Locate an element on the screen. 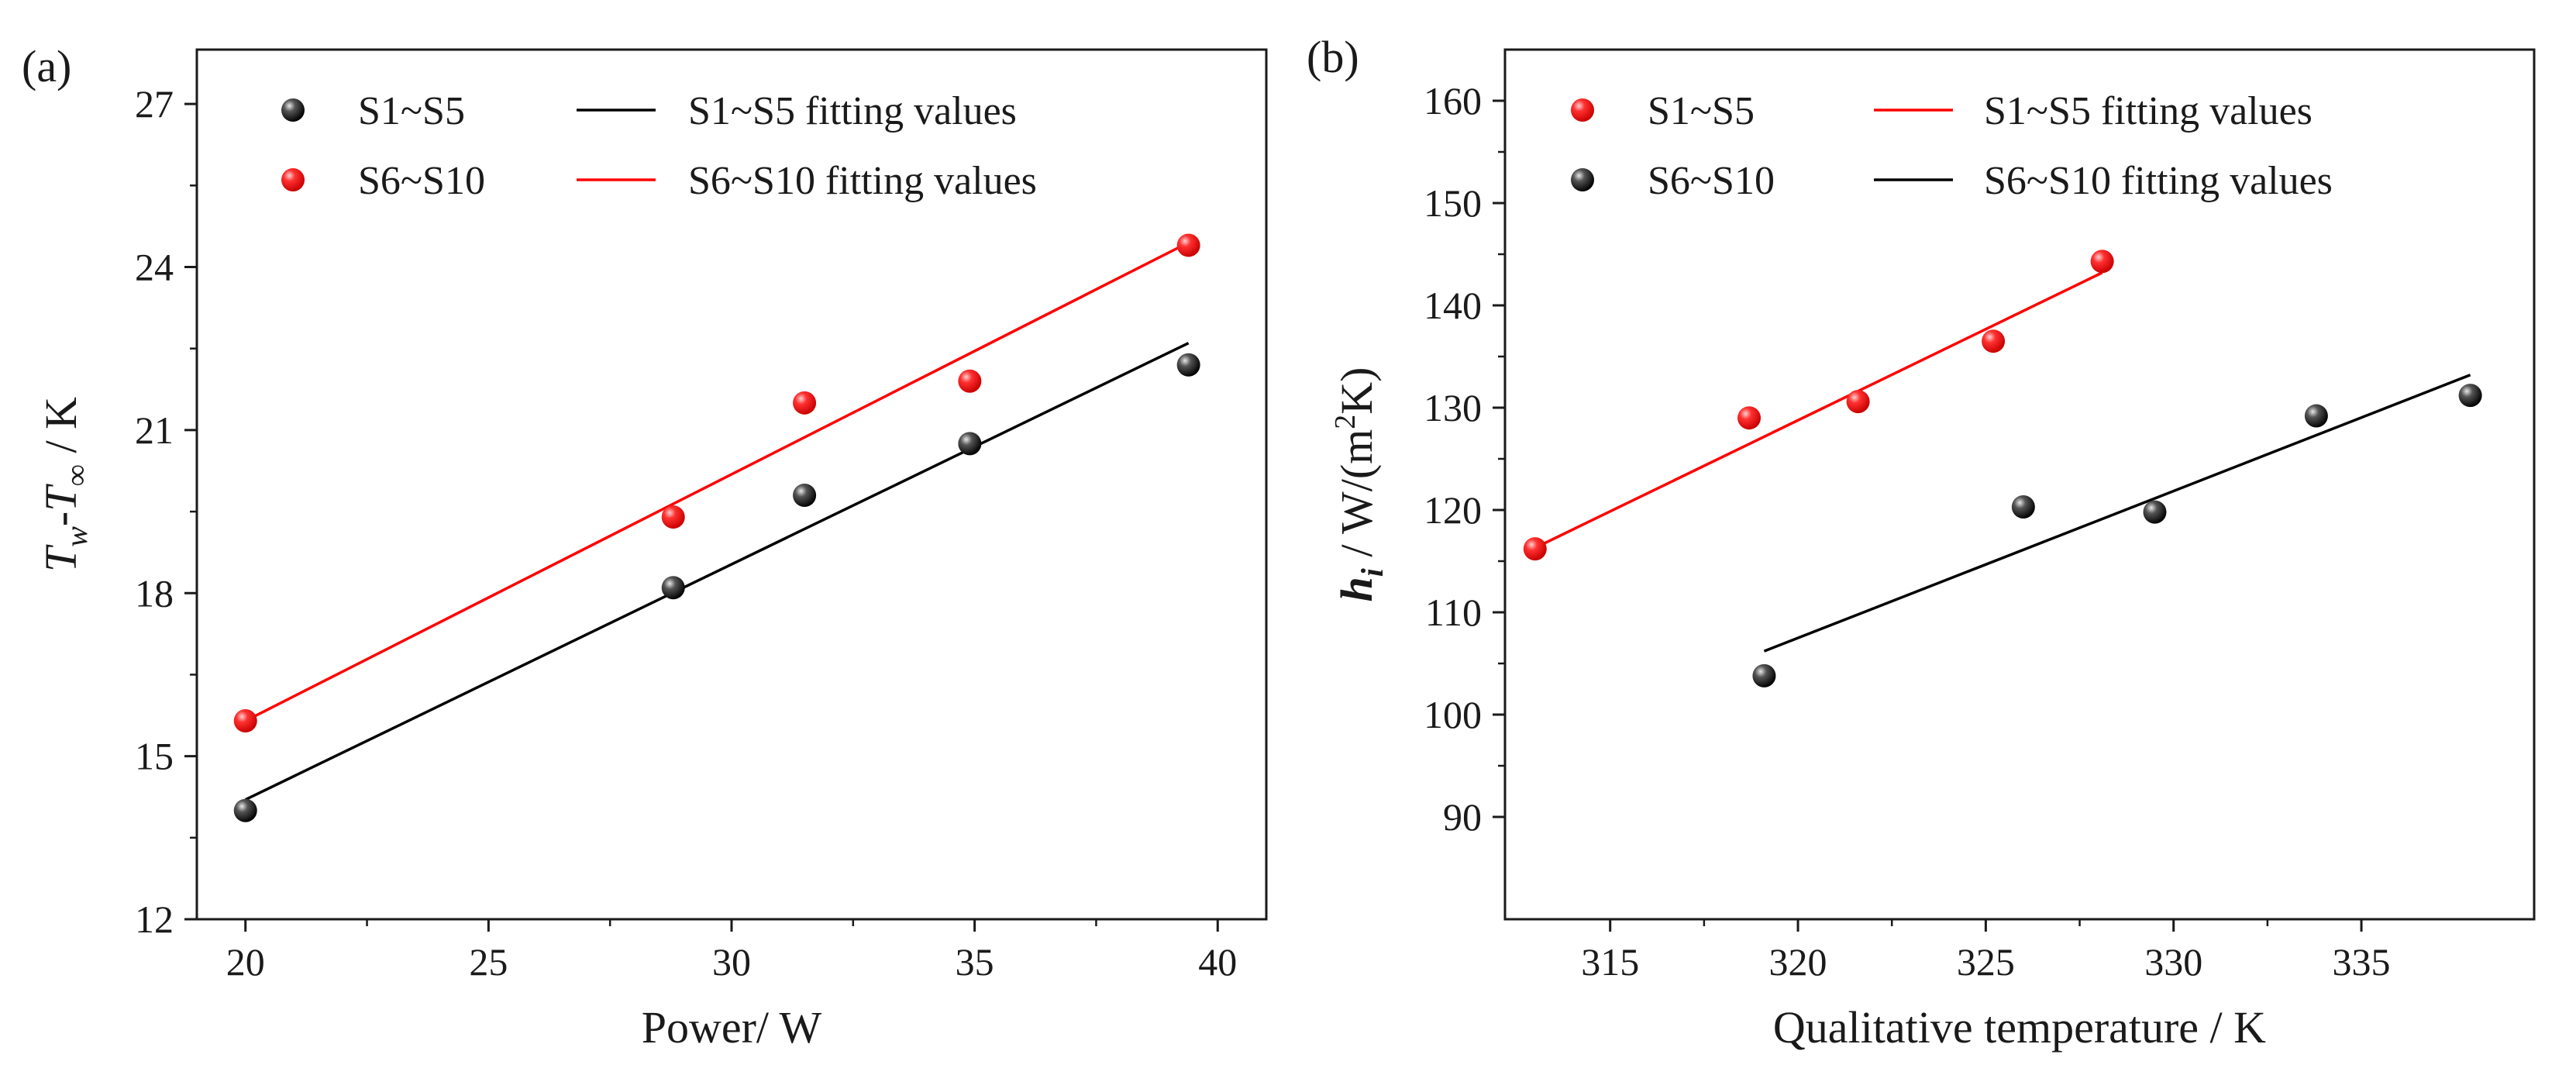 This screenshot has height=1082, width=2576. legend-label-a-0: S1~S5 is located at coordinates (411, 111).